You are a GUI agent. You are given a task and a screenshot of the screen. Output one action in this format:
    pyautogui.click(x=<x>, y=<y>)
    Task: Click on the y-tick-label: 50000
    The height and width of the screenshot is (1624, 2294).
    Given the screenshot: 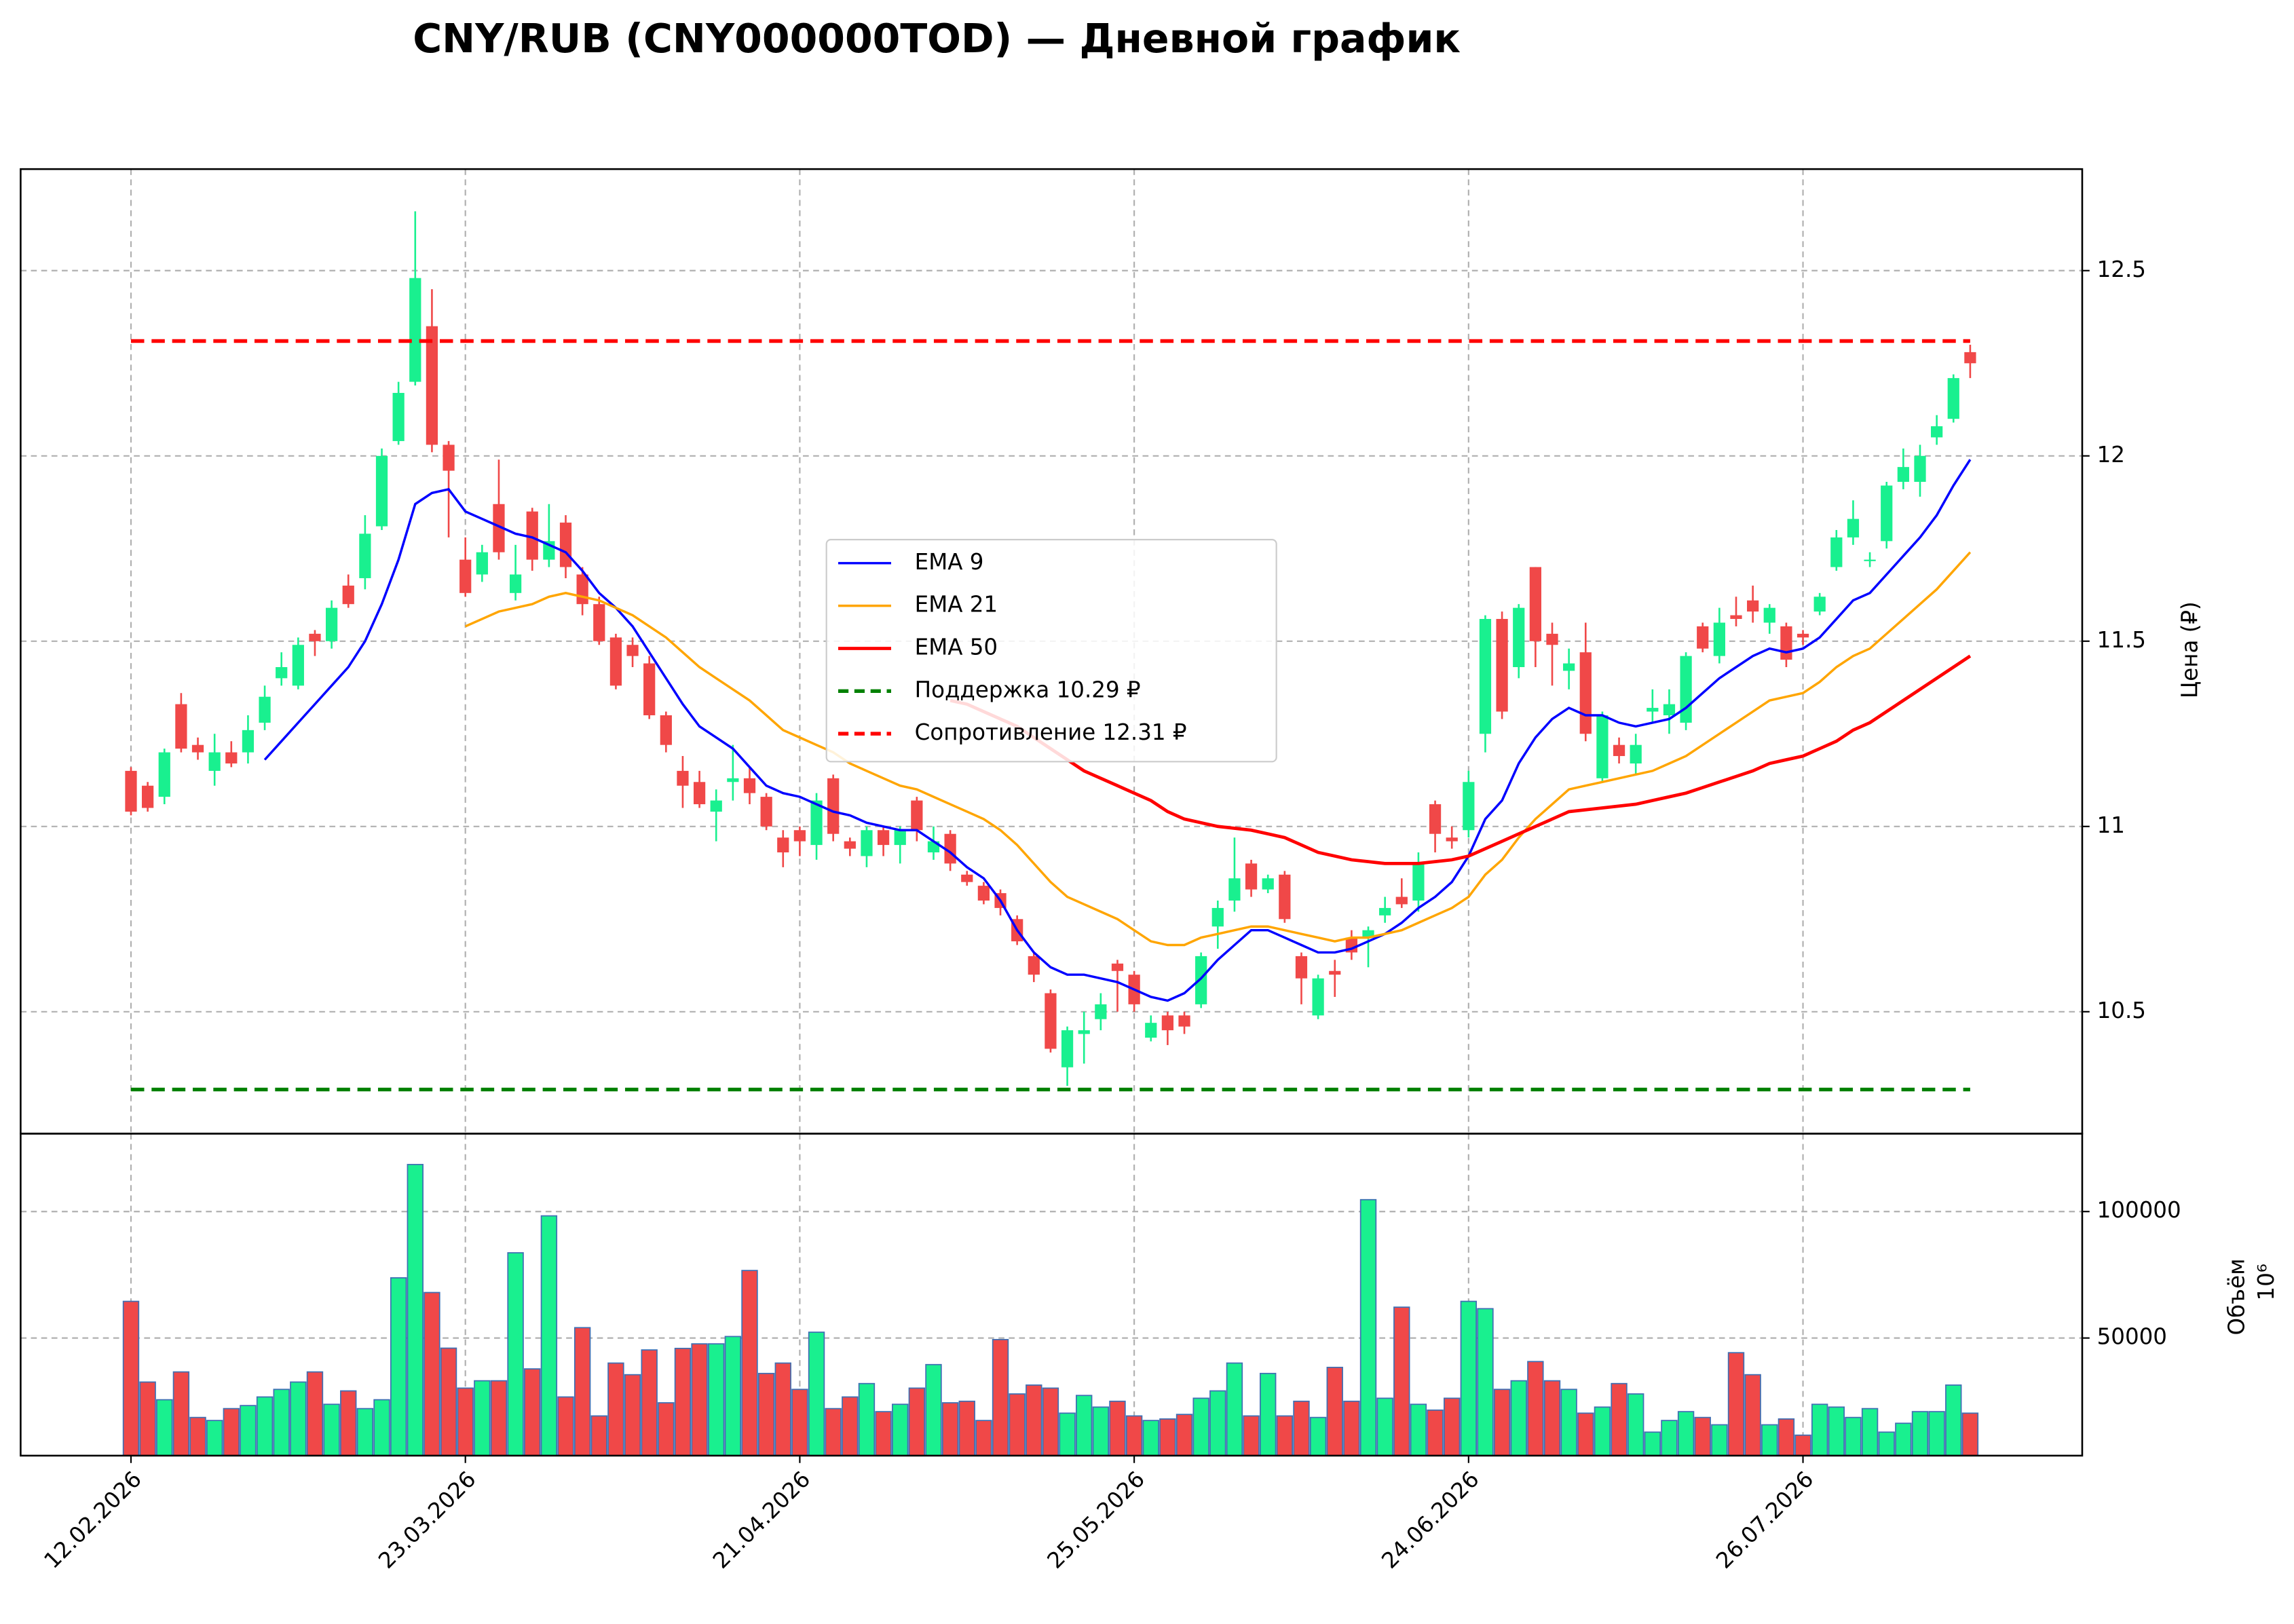 What is the action you would take?
    pyautogui.click(x=2132, y=1337)
    